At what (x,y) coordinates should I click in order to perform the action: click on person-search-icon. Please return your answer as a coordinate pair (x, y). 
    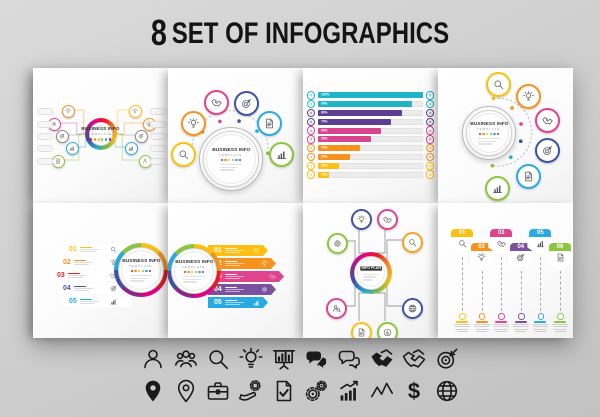
    Looking at the image, I should click on (336, 308).